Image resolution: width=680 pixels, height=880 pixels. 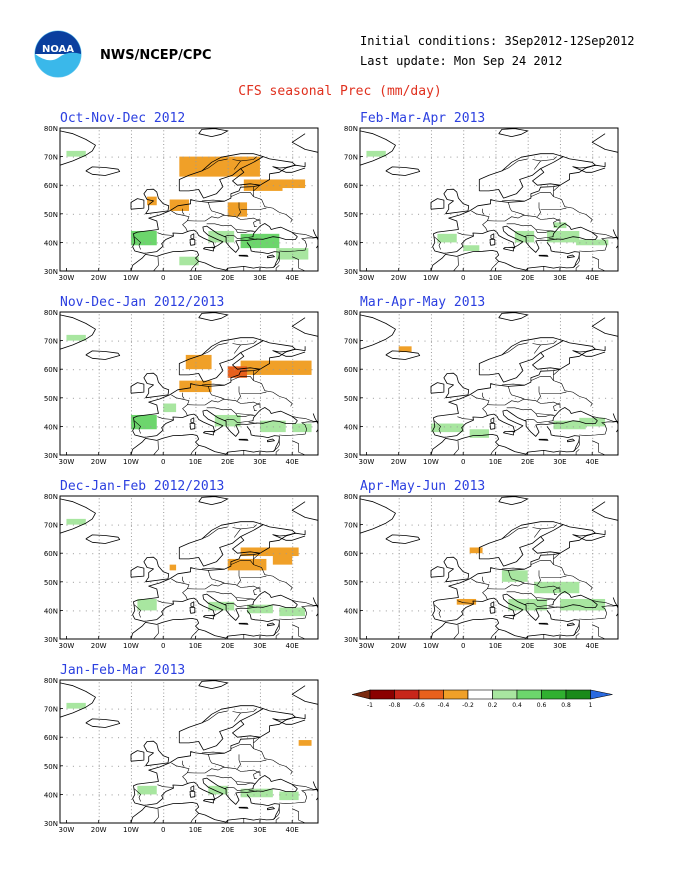 What do you see at coordinates (542, 705) in the screenshot?
I see `colorbar-tick-label: 0.6` at bounding box center [542, 705].